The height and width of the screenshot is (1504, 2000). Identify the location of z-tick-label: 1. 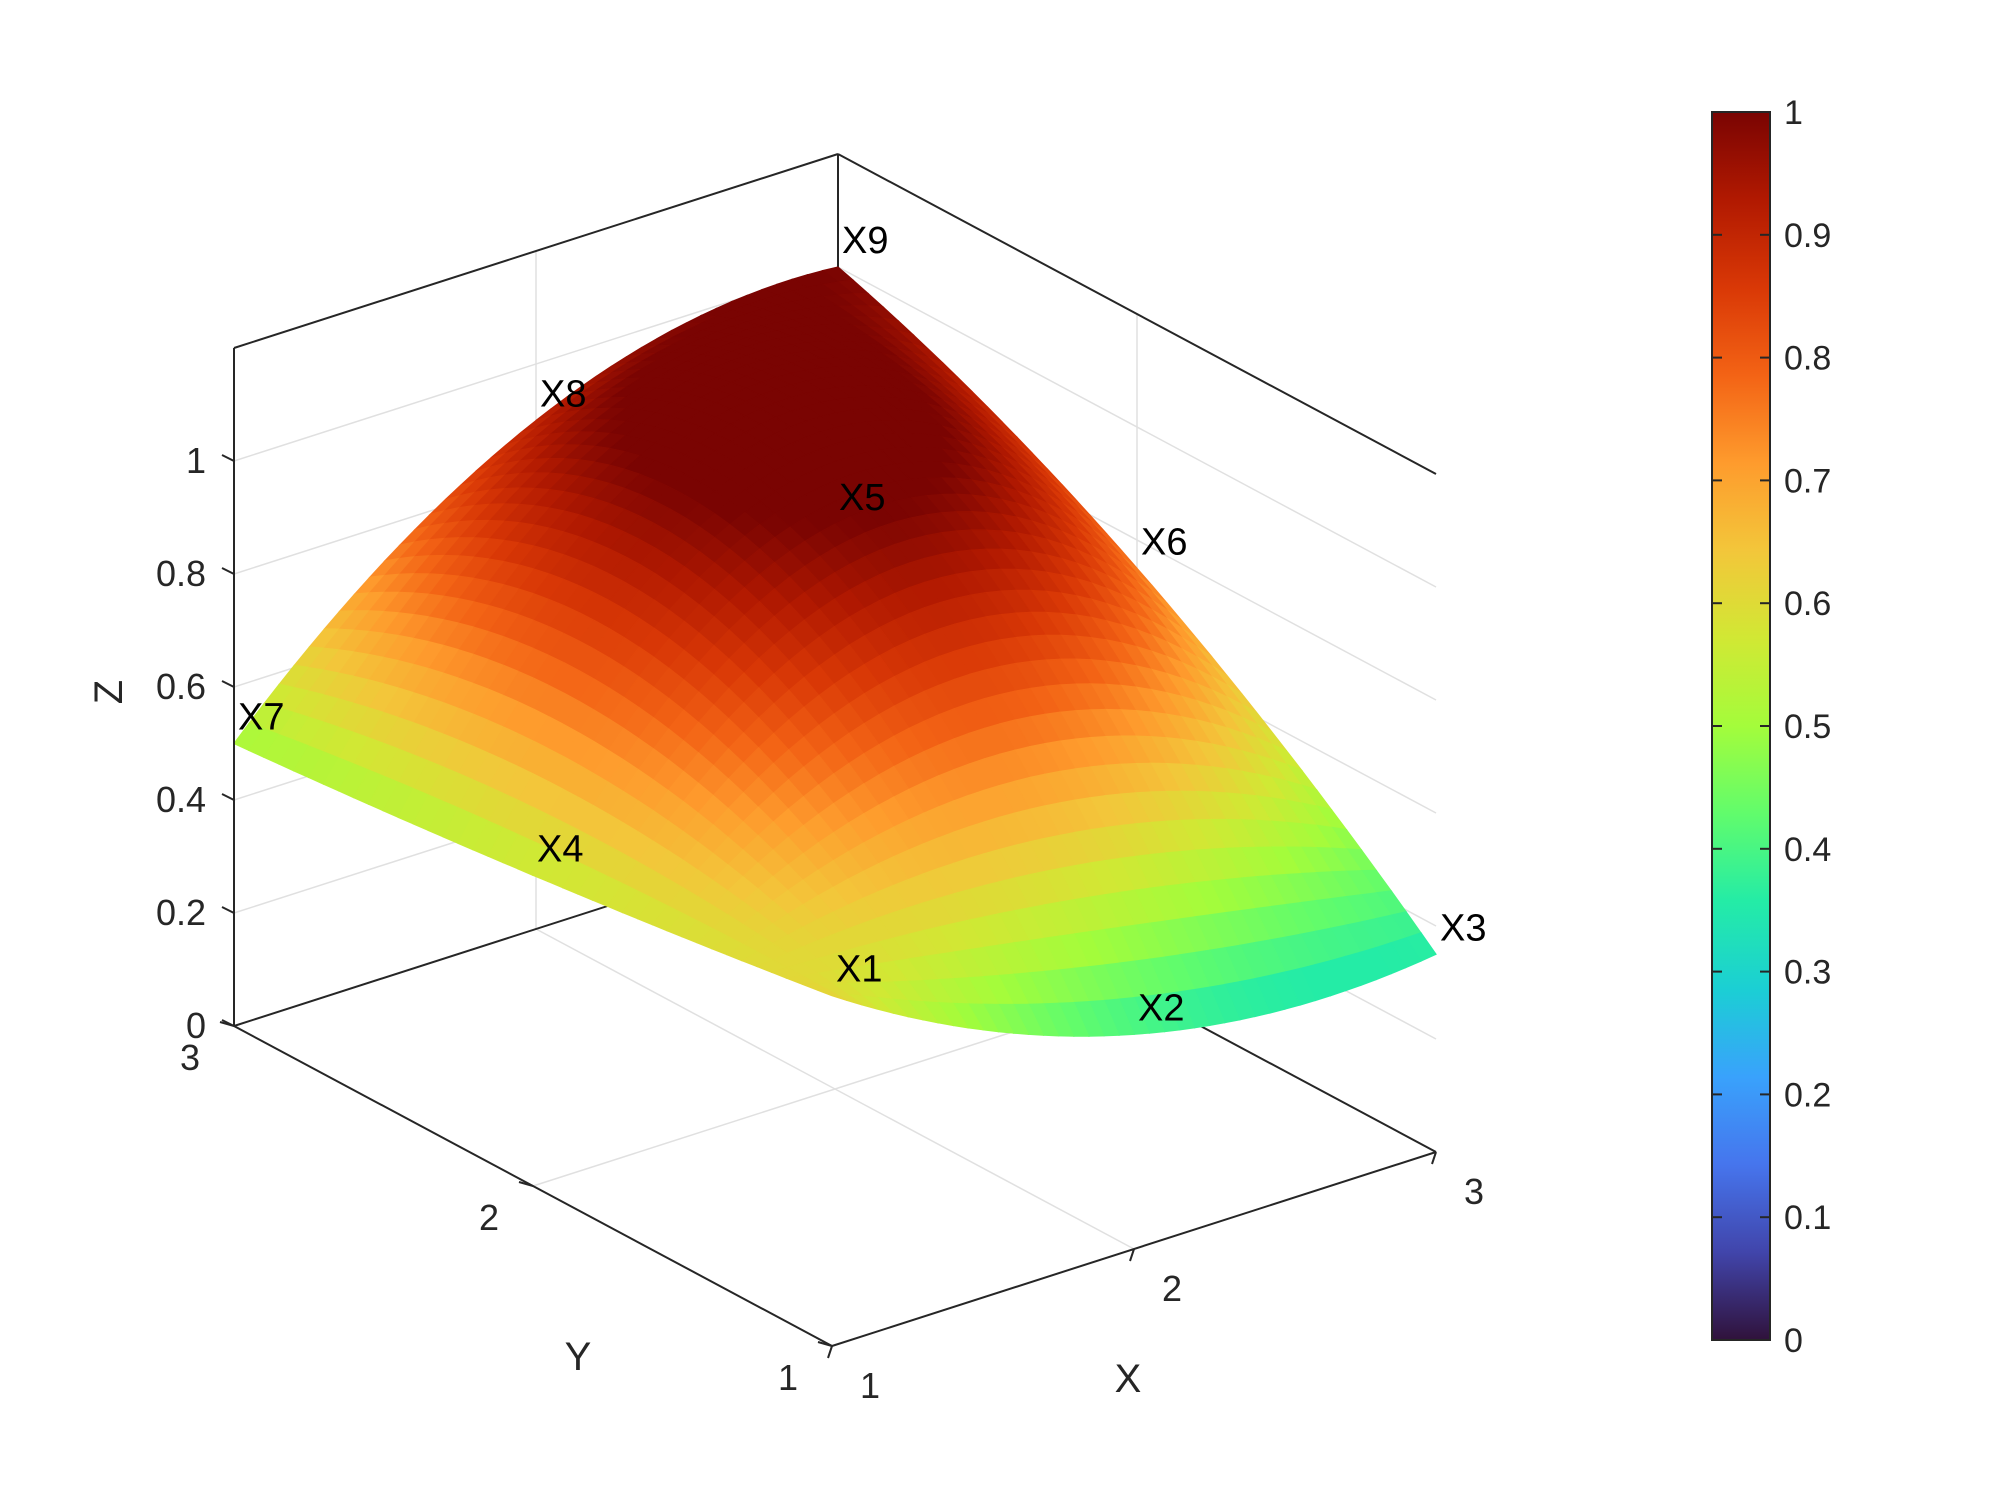
(196, 460).